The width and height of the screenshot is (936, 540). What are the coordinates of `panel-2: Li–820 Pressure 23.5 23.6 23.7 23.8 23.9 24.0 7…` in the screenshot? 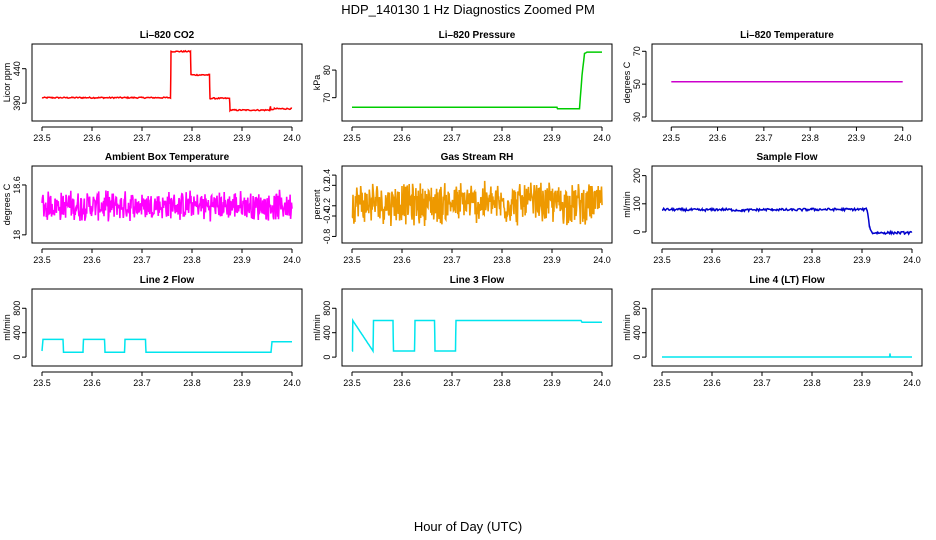 It's located at (462, 86).